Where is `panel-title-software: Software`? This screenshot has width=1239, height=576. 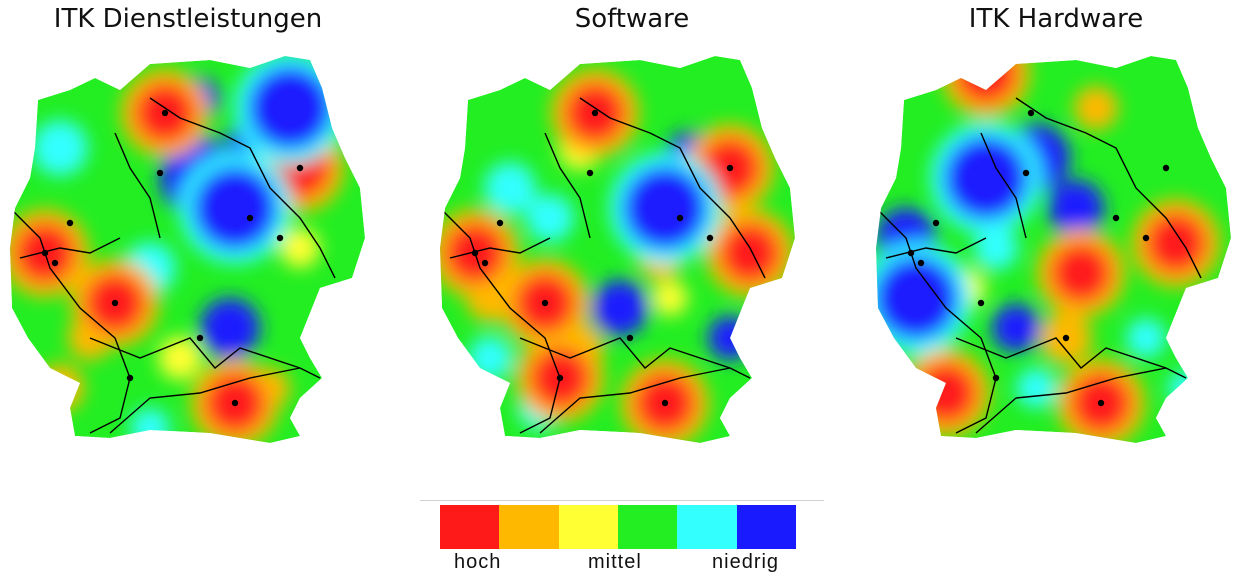
panel-title-software: Software is located at coordinates (632, 19).